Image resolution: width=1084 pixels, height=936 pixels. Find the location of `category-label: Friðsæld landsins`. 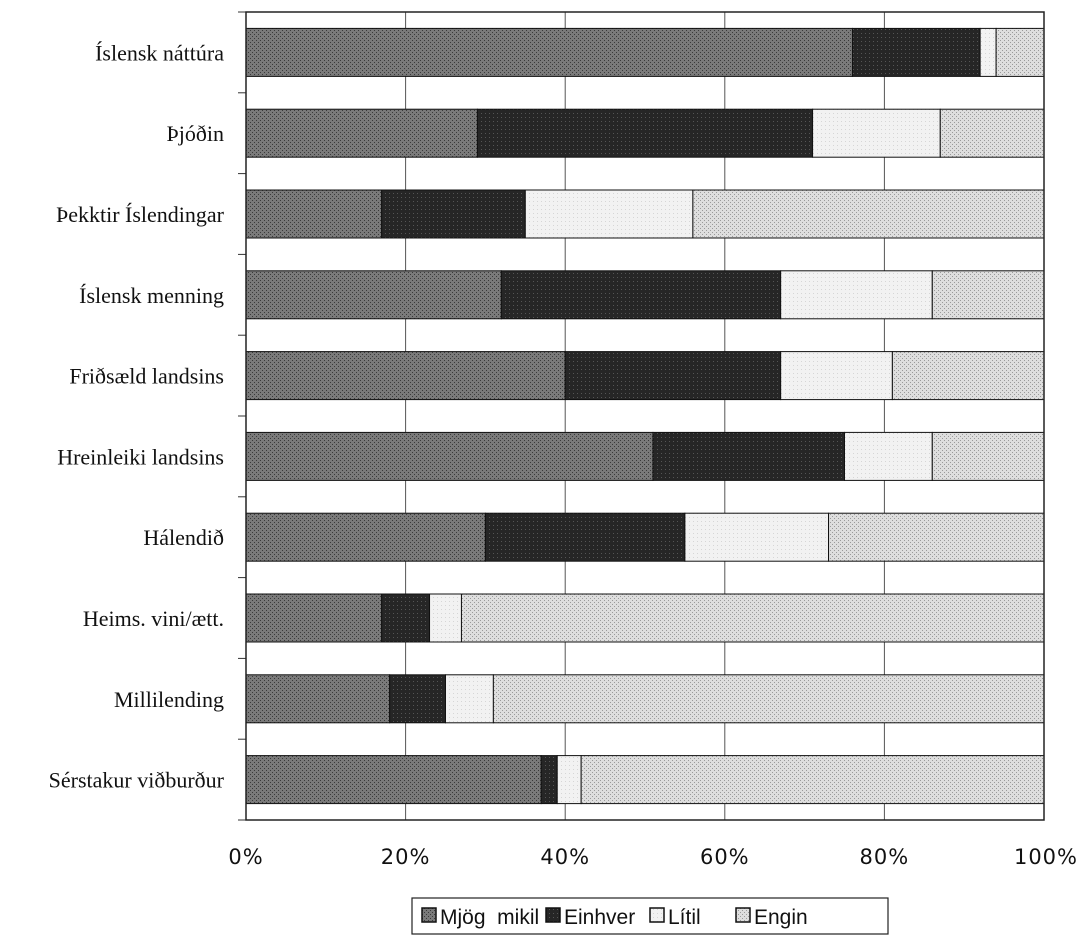

category-label: Friðsæld landsins is located at coordinates (146, 376).